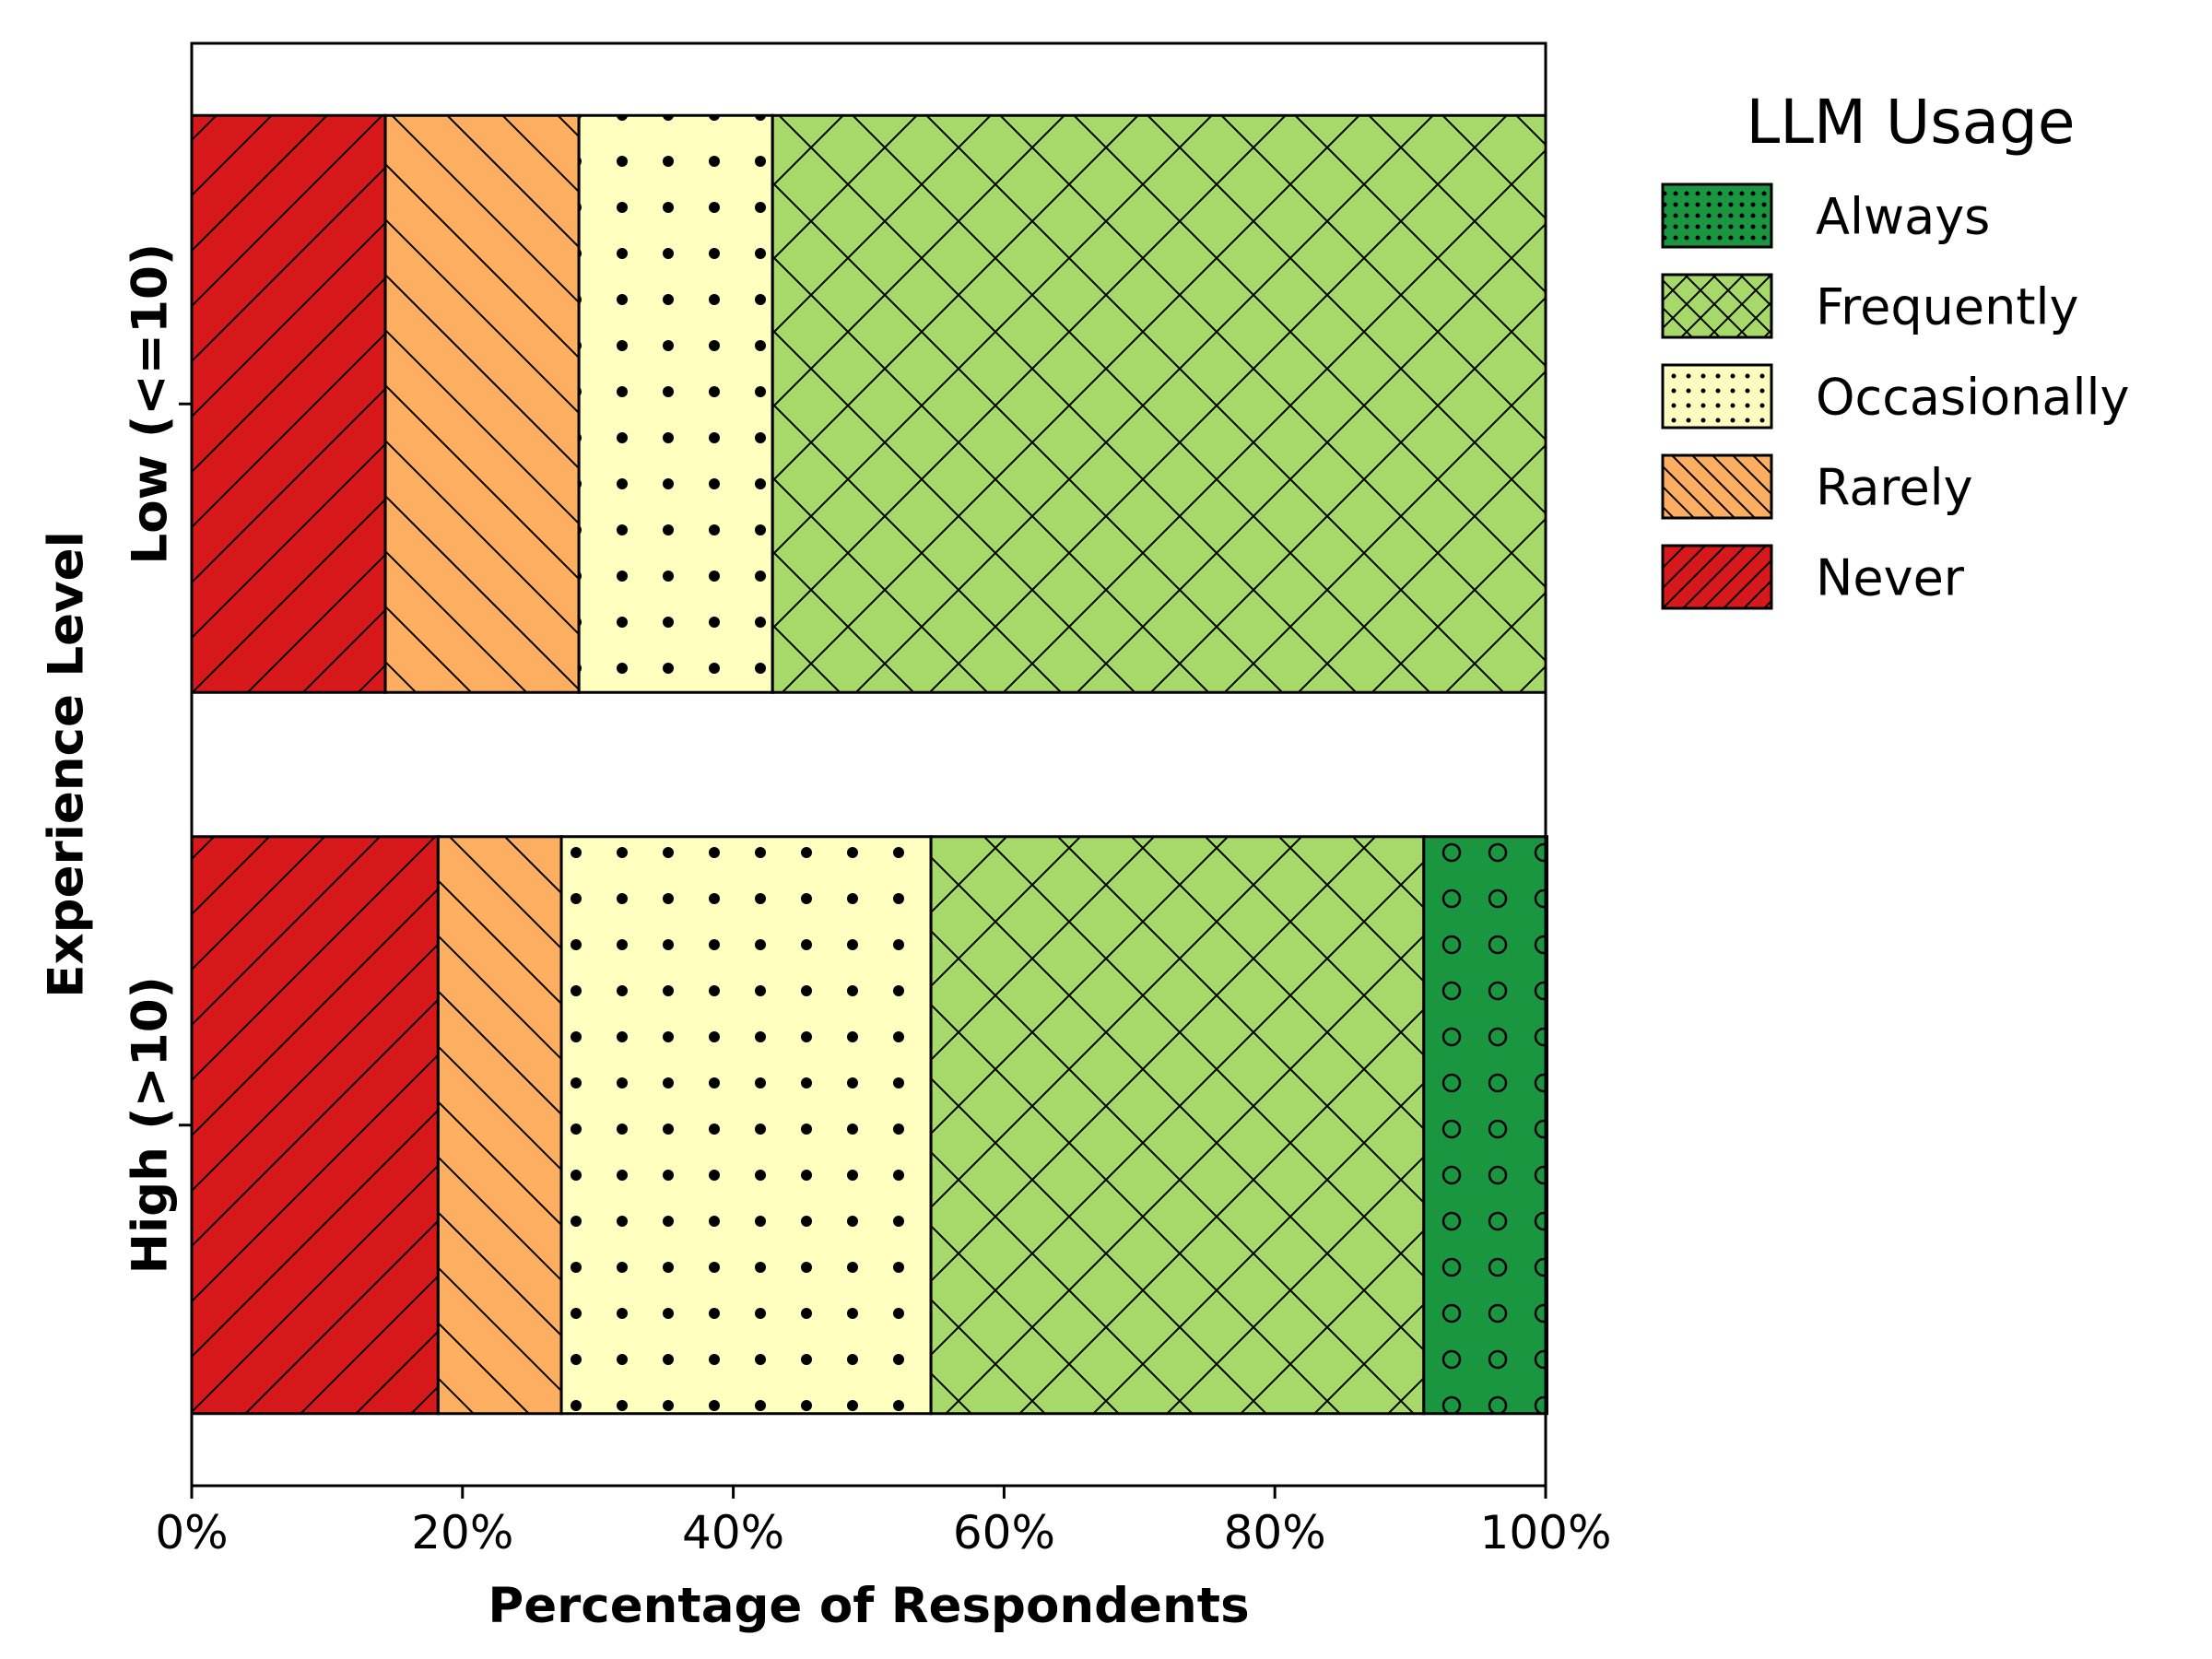  I want to click on x-tick-label: 0%, so click(191, 1532).